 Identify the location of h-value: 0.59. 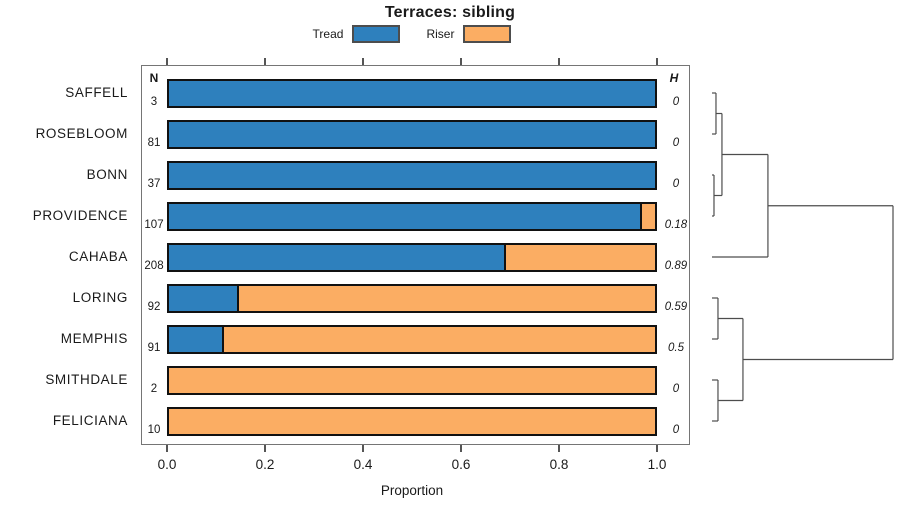
(676, 307).